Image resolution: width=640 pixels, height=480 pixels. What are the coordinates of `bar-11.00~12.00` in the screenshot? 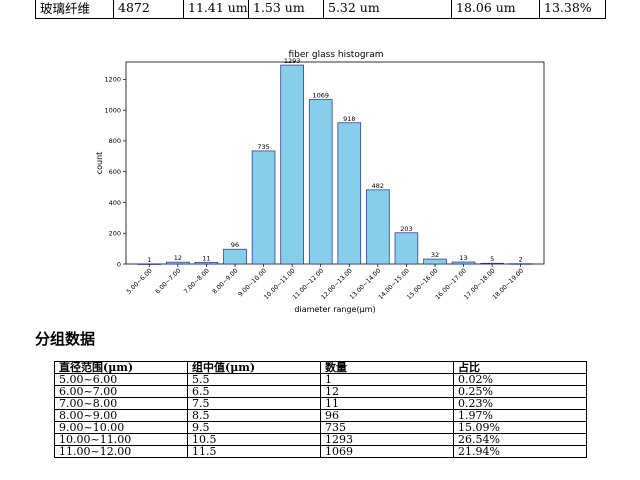 It's located at (320, 182).